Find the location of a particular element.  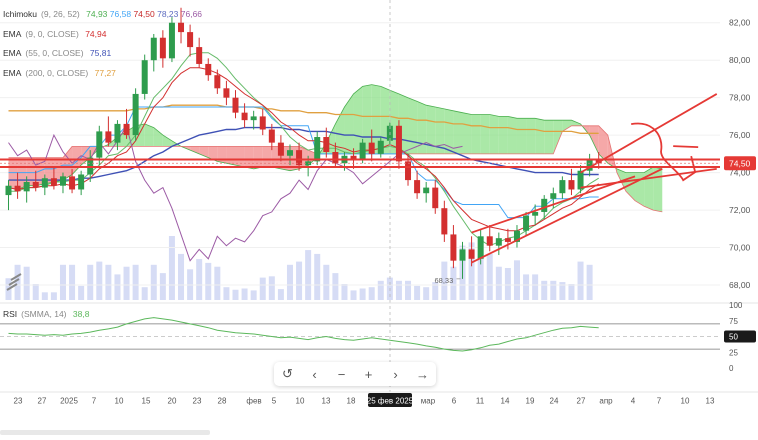

scroll-left-button: ‹ is located at coordinates (314, 374).